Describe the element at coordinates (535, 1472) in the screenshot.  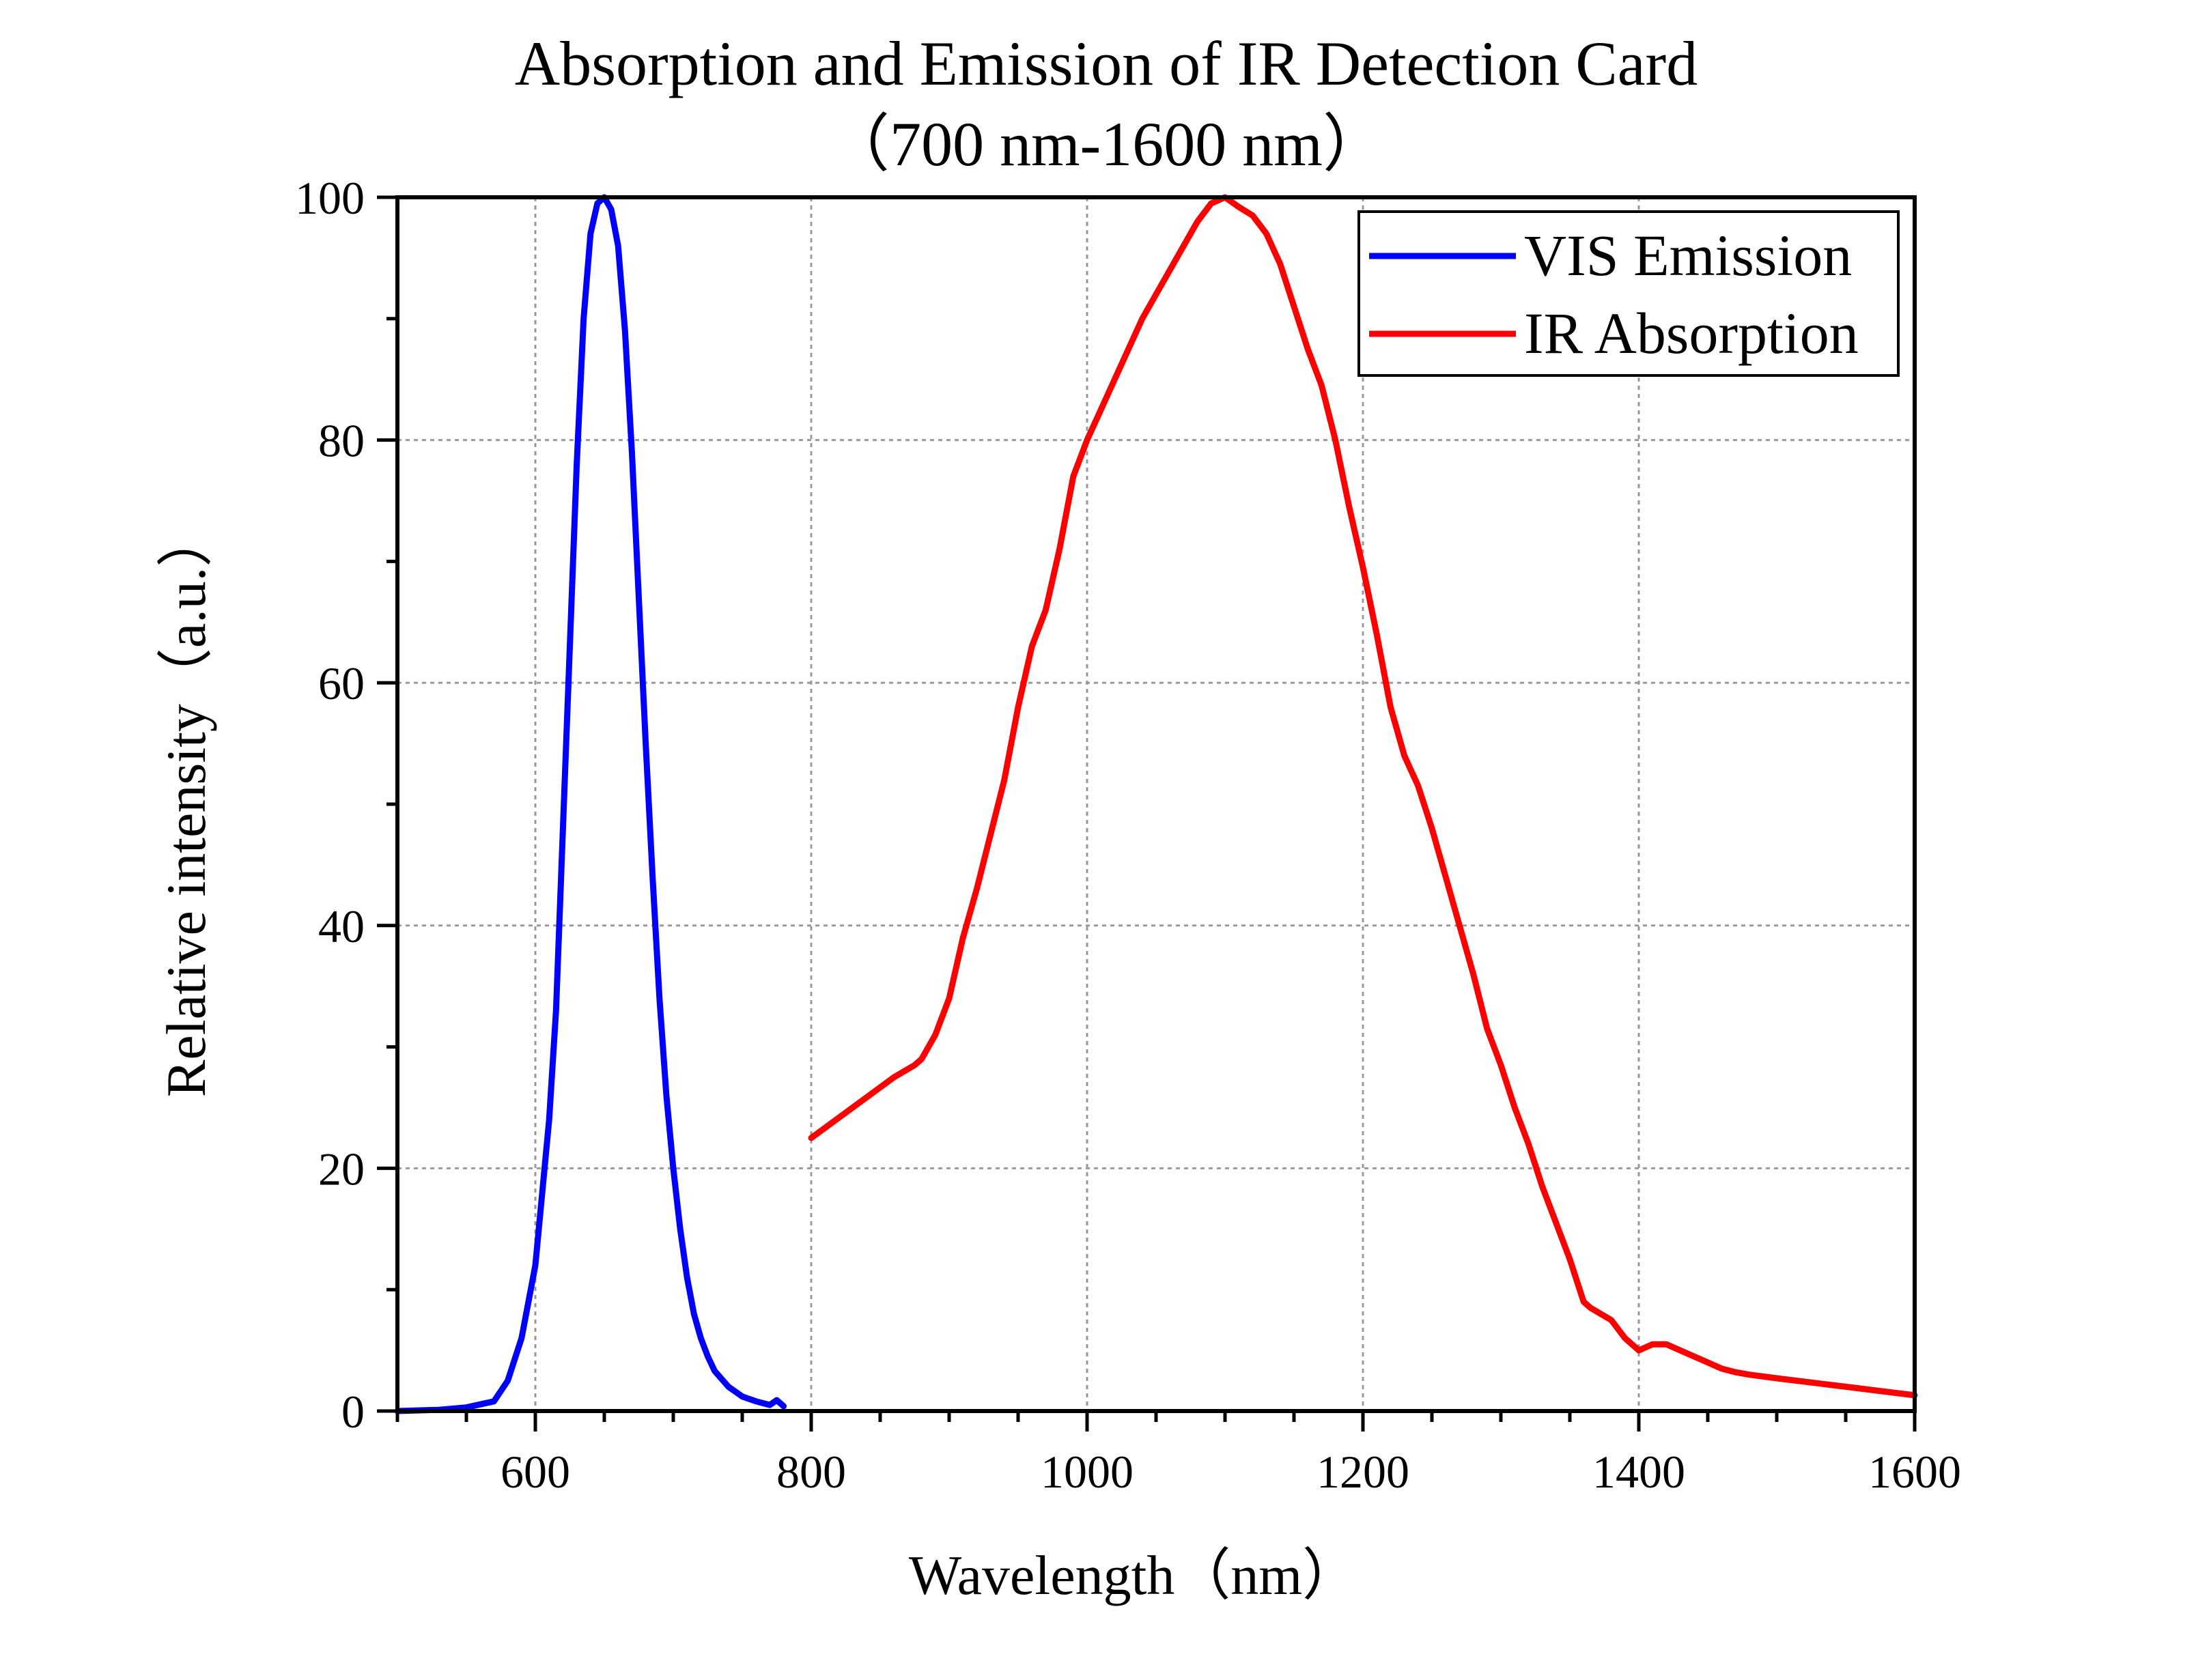
I see `x-tick-label: 600` at that location.